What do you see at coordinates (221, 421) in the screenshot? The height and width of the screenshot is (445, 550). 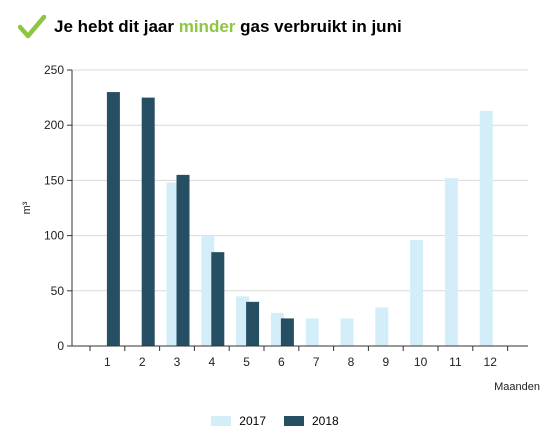 I see `legend-swatch-2017` at bounding box center [221, 421].